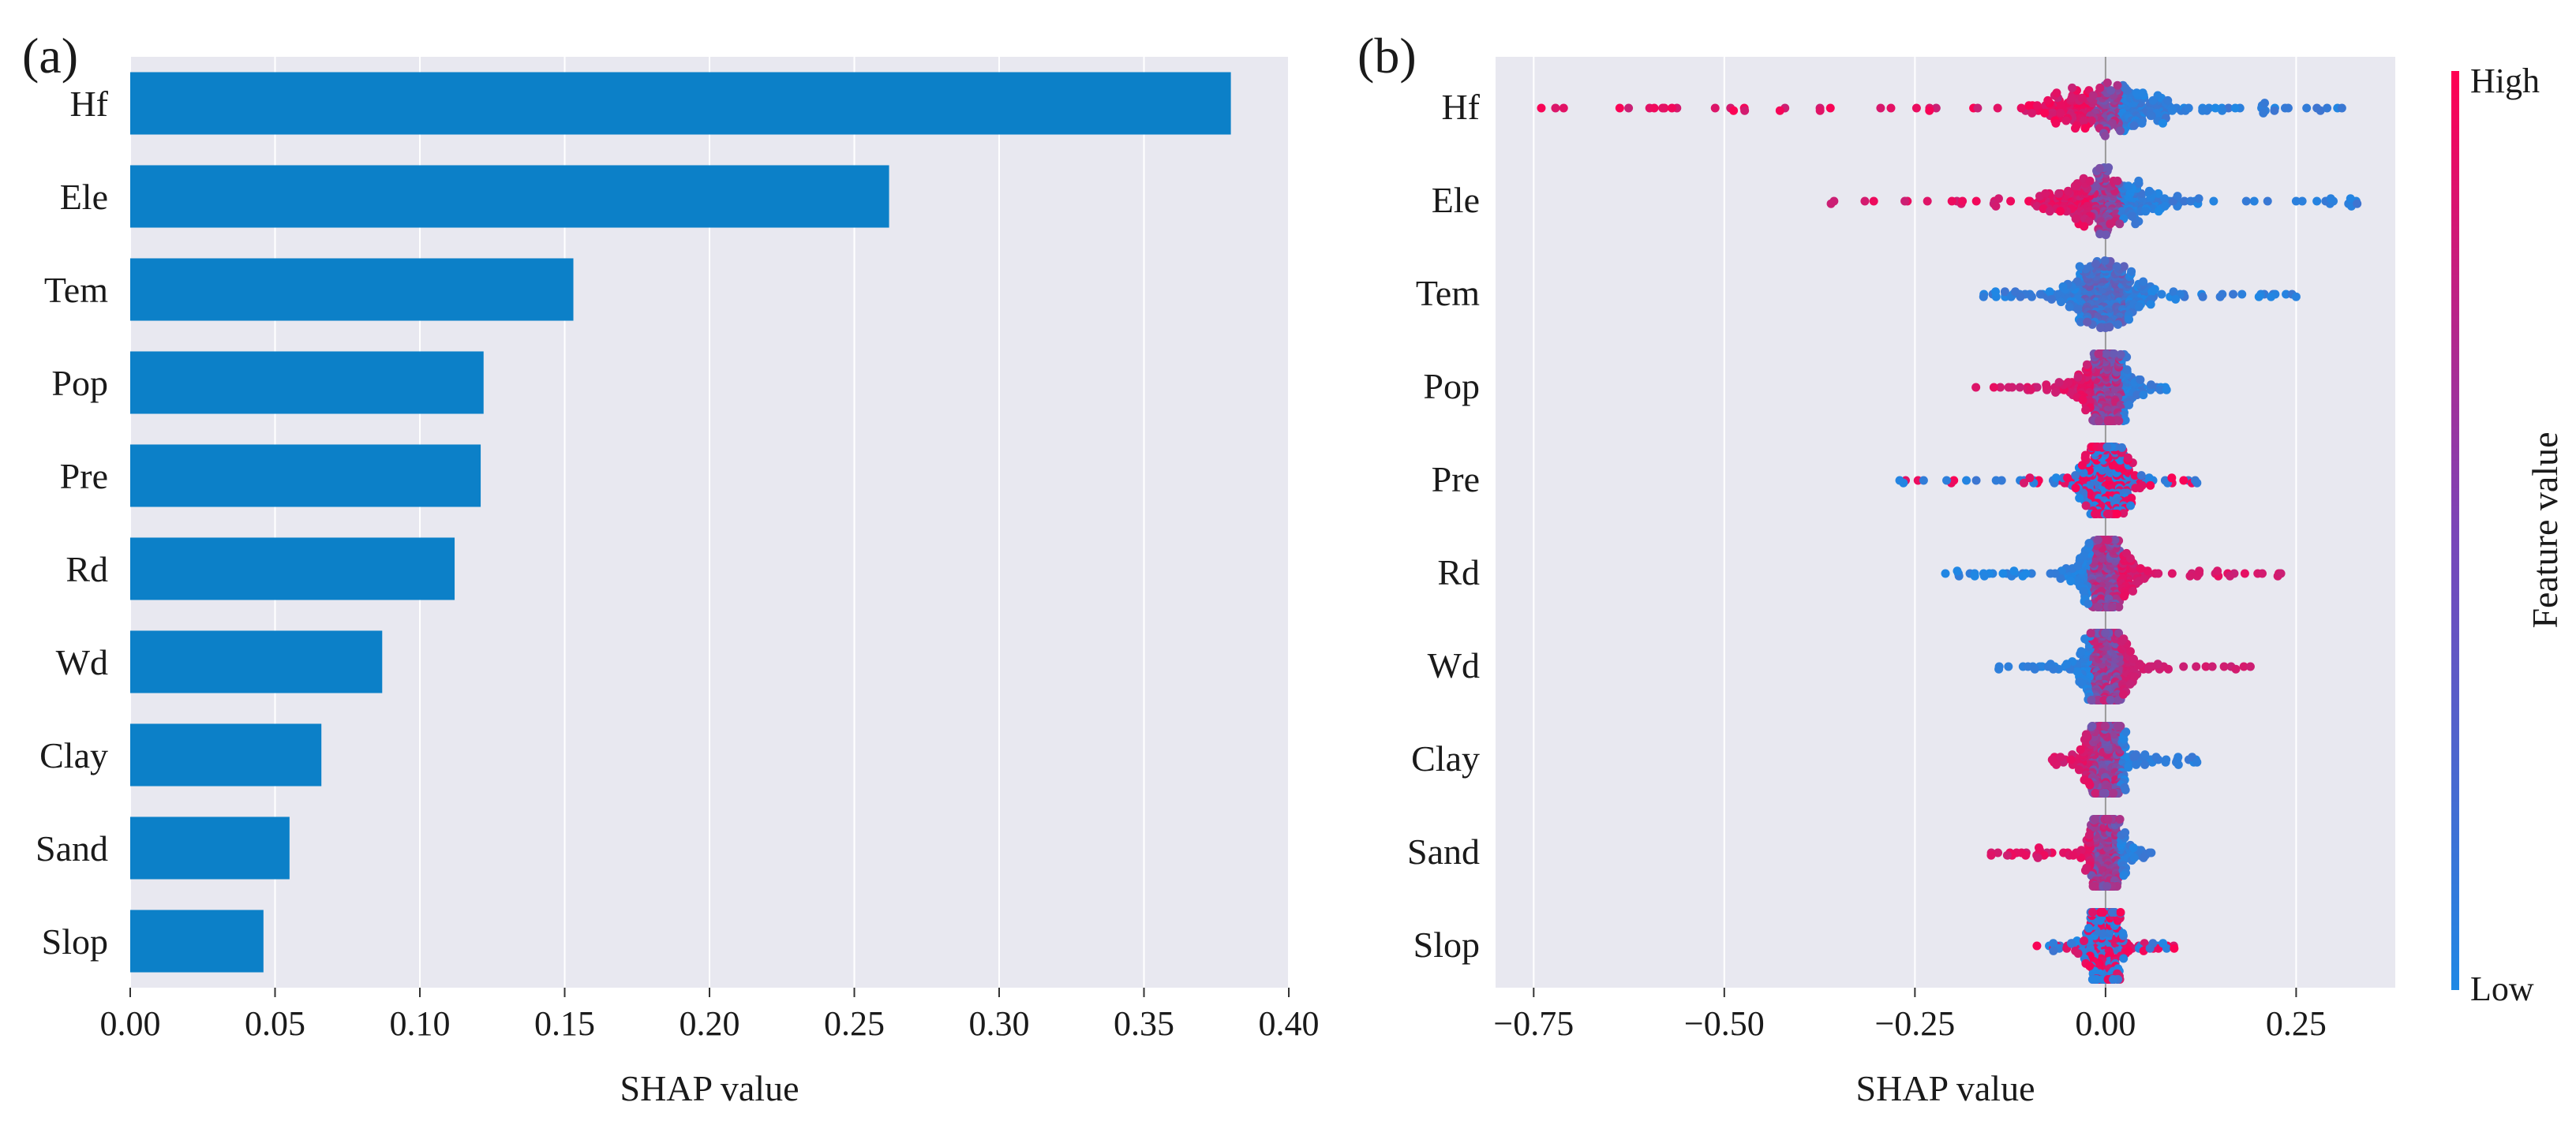 The image size is (2576, 1121). Describe the element at coordinates (88, 104) in the screenshot. I see `category-label: Hf` at that location.